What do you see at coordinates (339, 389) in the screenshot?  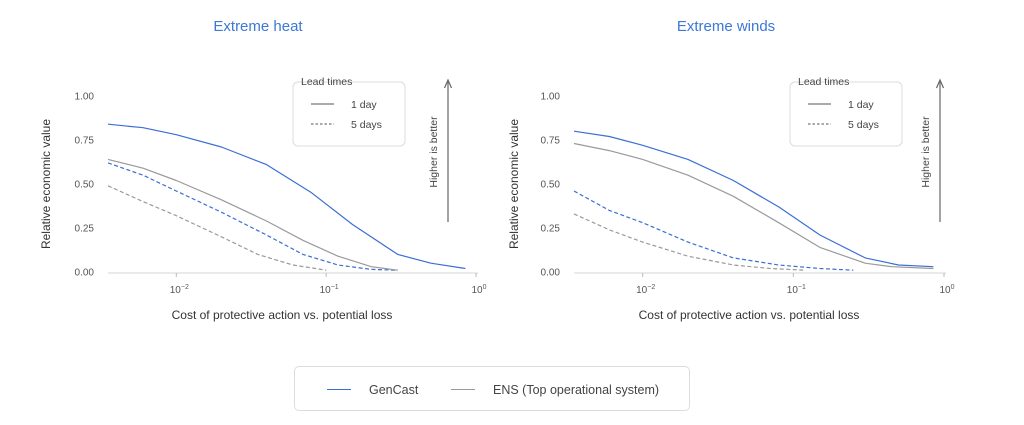 I see `gencast-line-swatch` at bounding box center [339, 389].